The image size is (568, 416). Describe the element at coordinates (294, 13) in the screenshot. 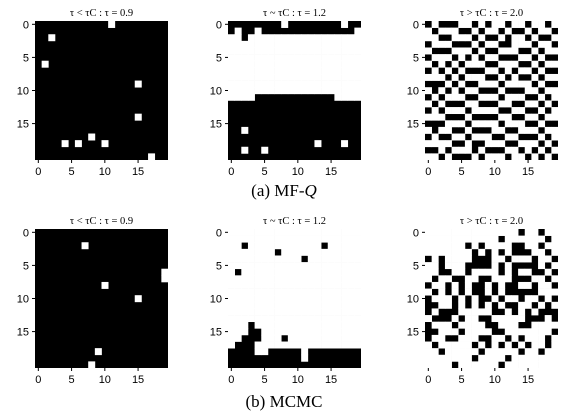

I see `panel-title: τ ~ τC : τ = 1.2` at that location.